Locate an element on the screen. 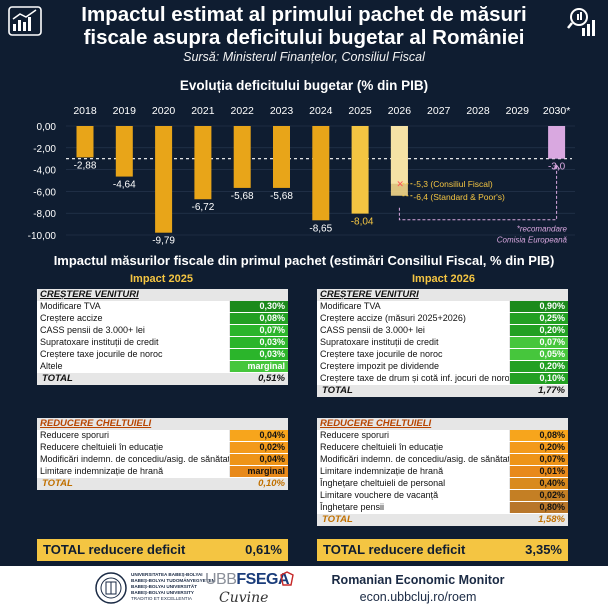 The width and height of the screenshot is (608, 610). revenue-2026-title: CREȘTERE VENITURI is located at coordinates (369, 294).